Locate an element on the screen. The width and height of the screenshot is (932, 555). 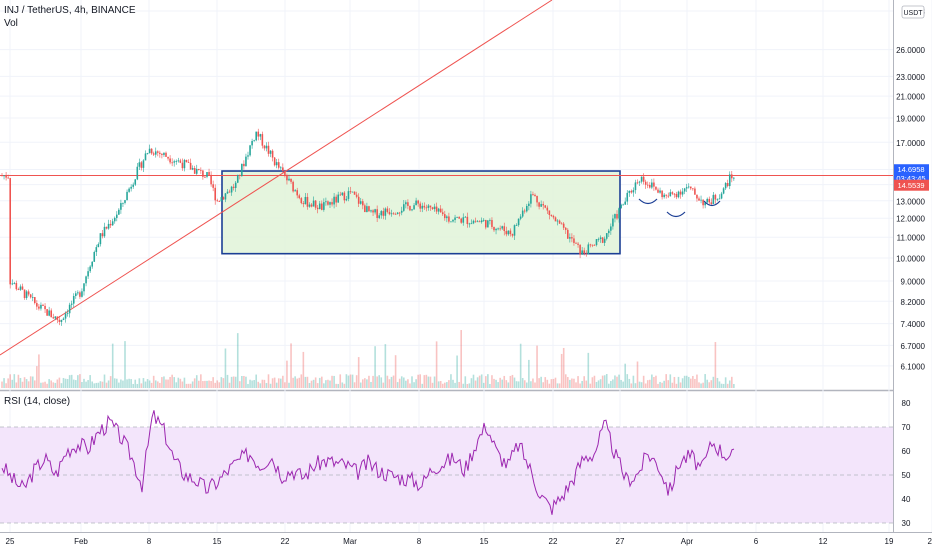
time-tick-label: 26 is located at coordinates (930, 541).